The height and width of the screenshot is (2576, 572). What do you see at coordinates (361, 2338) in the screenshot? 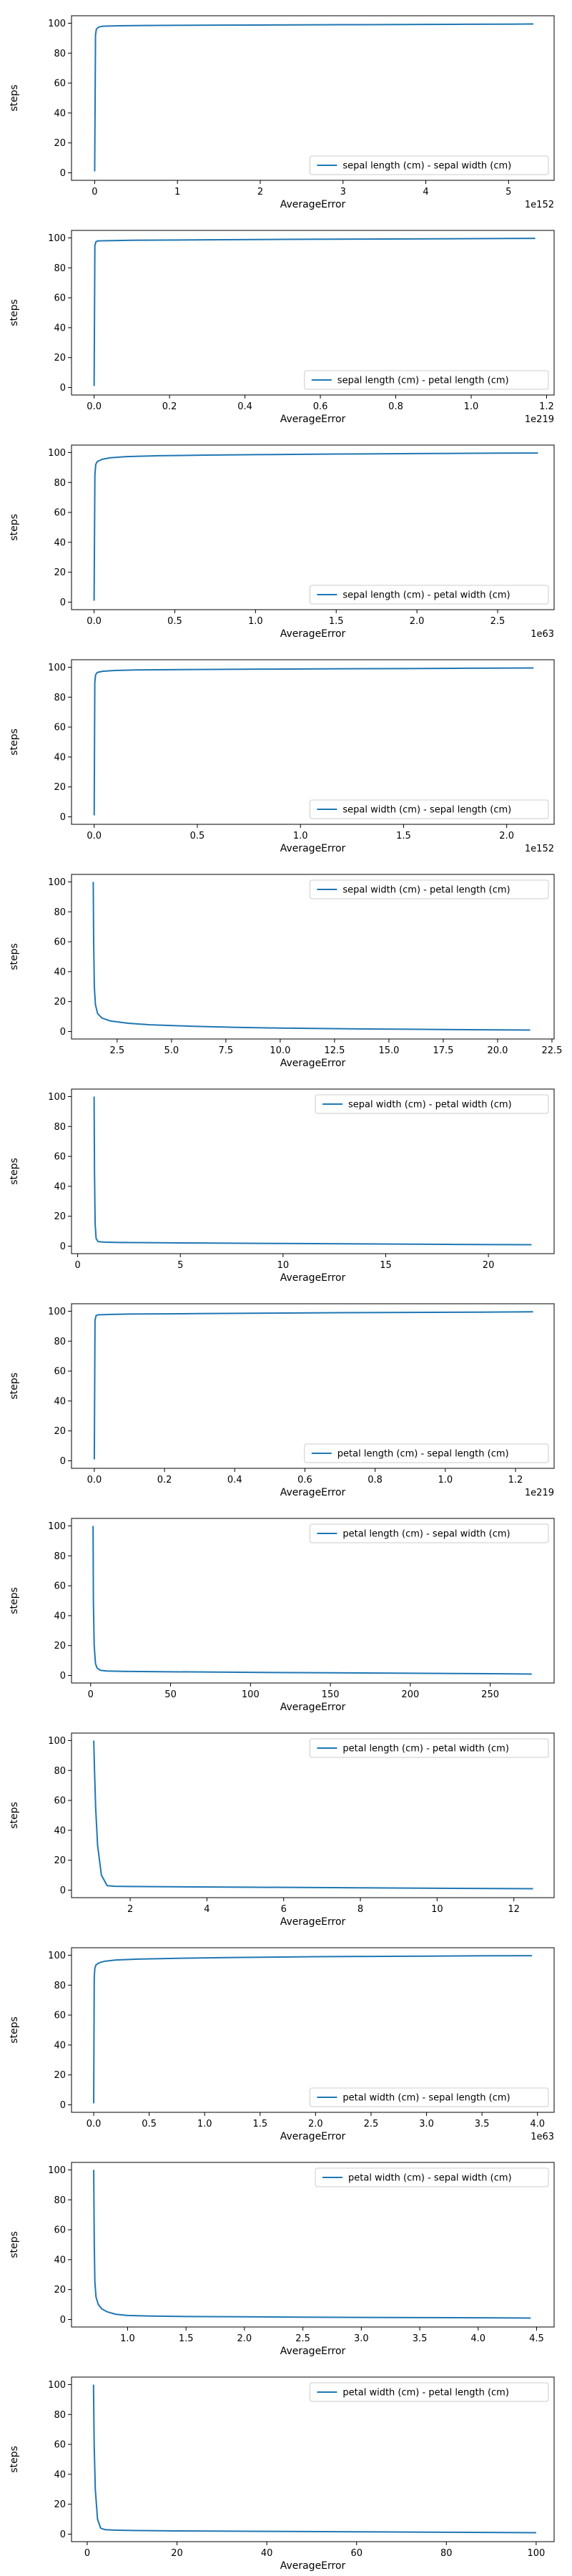
I see `x-tick-label: 3.0` at bounding box center [361, 2338].